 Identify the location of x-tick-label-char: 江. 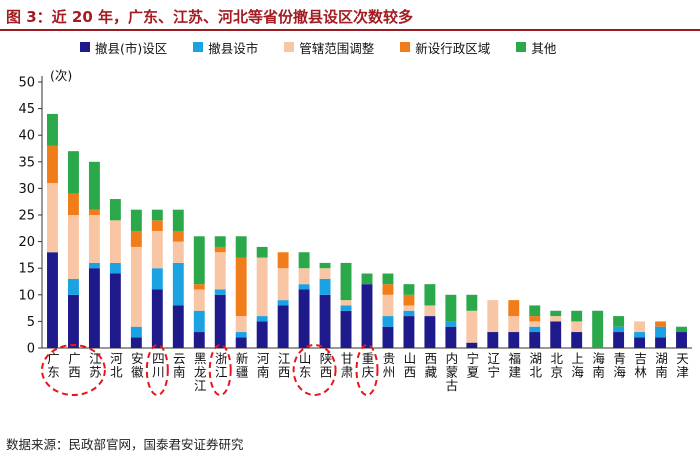
(284, 358).